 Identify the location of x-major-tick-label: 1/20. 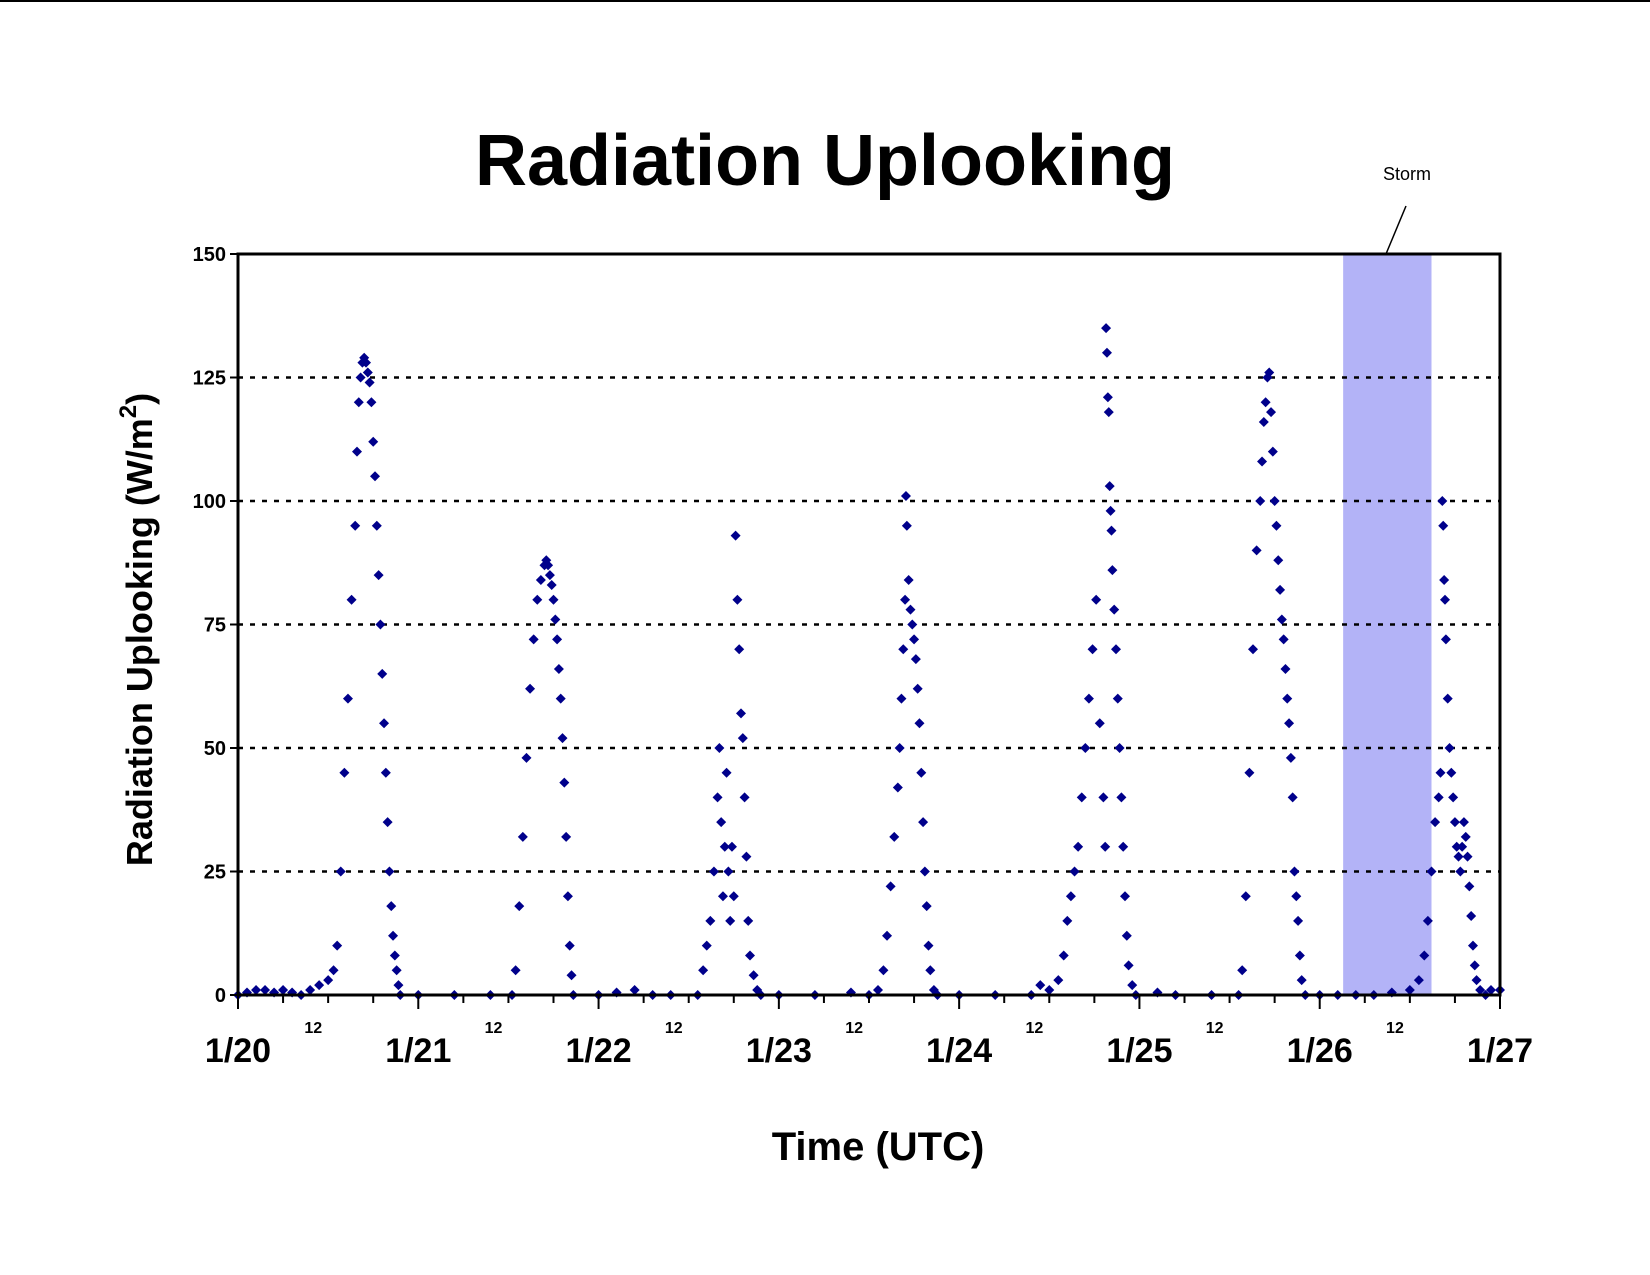
(238, 1051).